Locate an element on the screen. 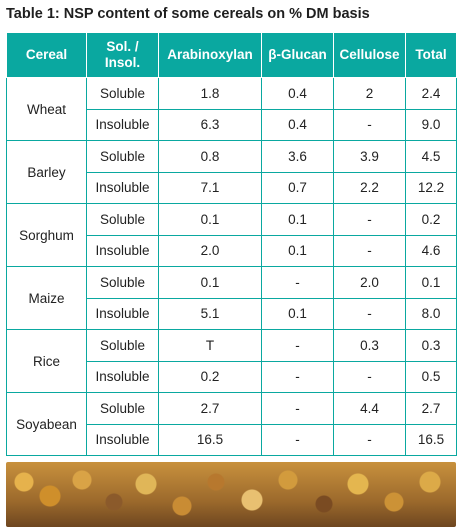  arabinoxylan-cell: 6.3 is located at coordinates (210, 124).